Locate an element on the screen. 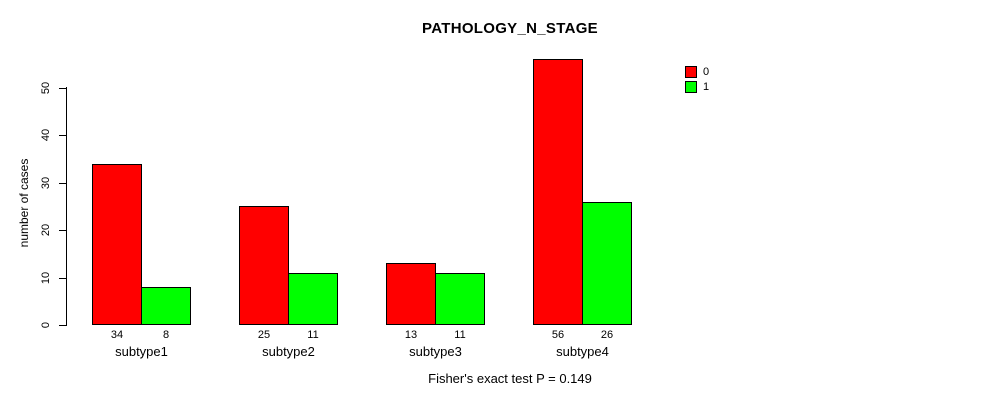 The image size is (990, 400). legend-item: 0 is located at coordinates (697, 72).